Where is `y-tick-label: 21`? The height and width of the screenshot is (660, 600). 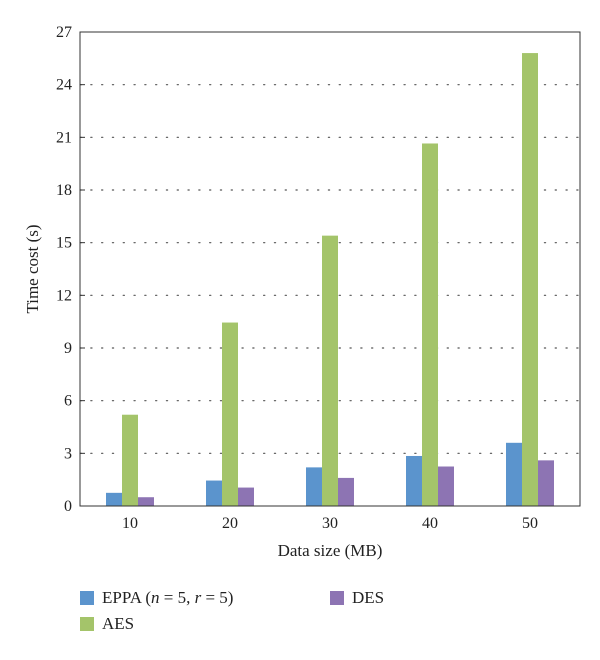
y-tick-label: 21 is located at coordinates (64, 137).